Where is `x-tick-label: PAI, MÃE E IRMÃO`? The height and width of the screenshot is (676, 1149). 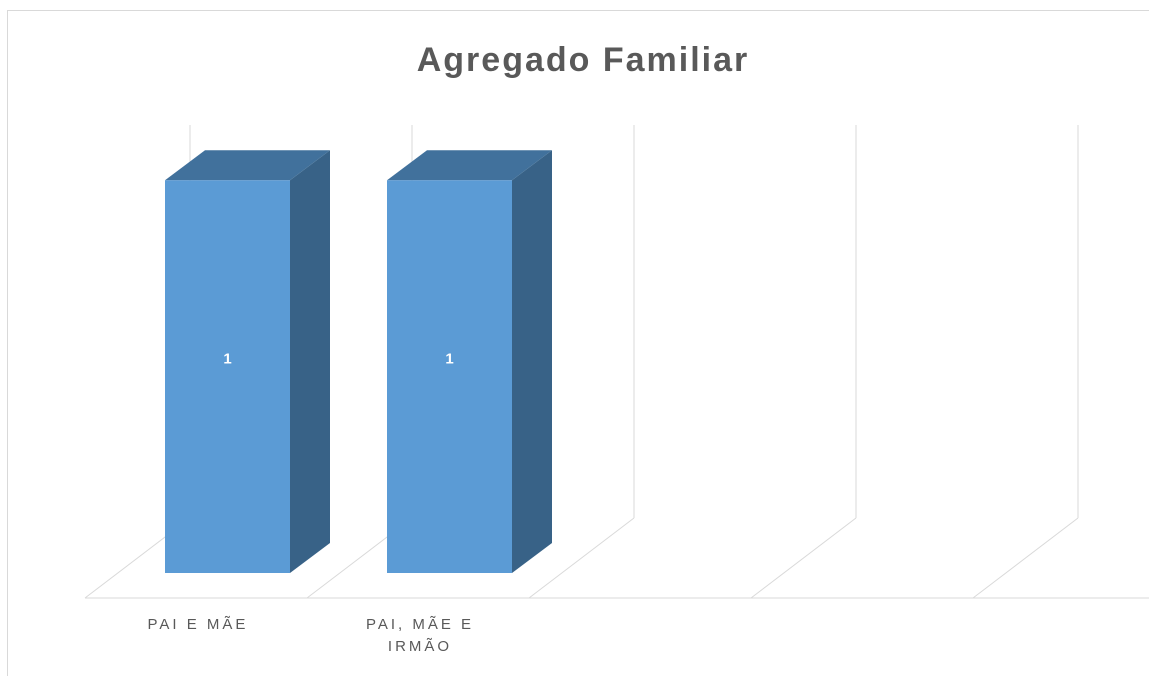
x-tick-label: PAI, MÃE E IRMÃO is located at coordinates (420, 635).